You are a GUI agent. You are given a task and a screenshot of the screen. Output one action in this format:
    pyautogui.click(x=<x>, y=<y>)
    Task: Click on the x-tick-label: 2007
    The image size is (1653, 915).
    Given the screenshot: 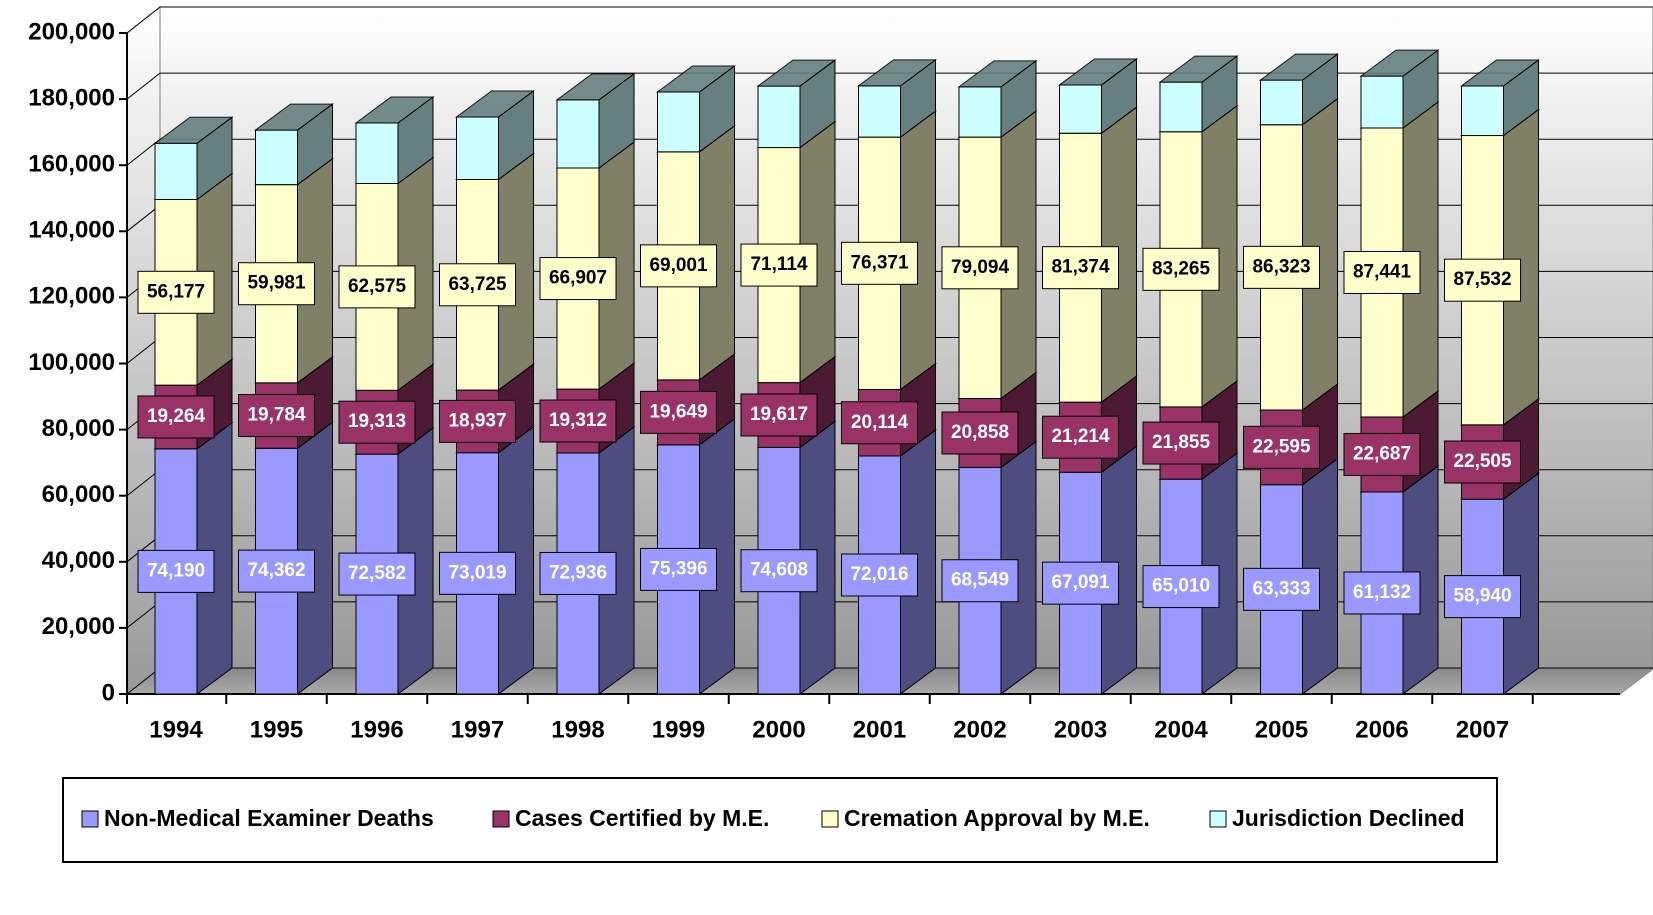 What is the action you would take?
    pyautogui.click(x=1482, y=729)
    